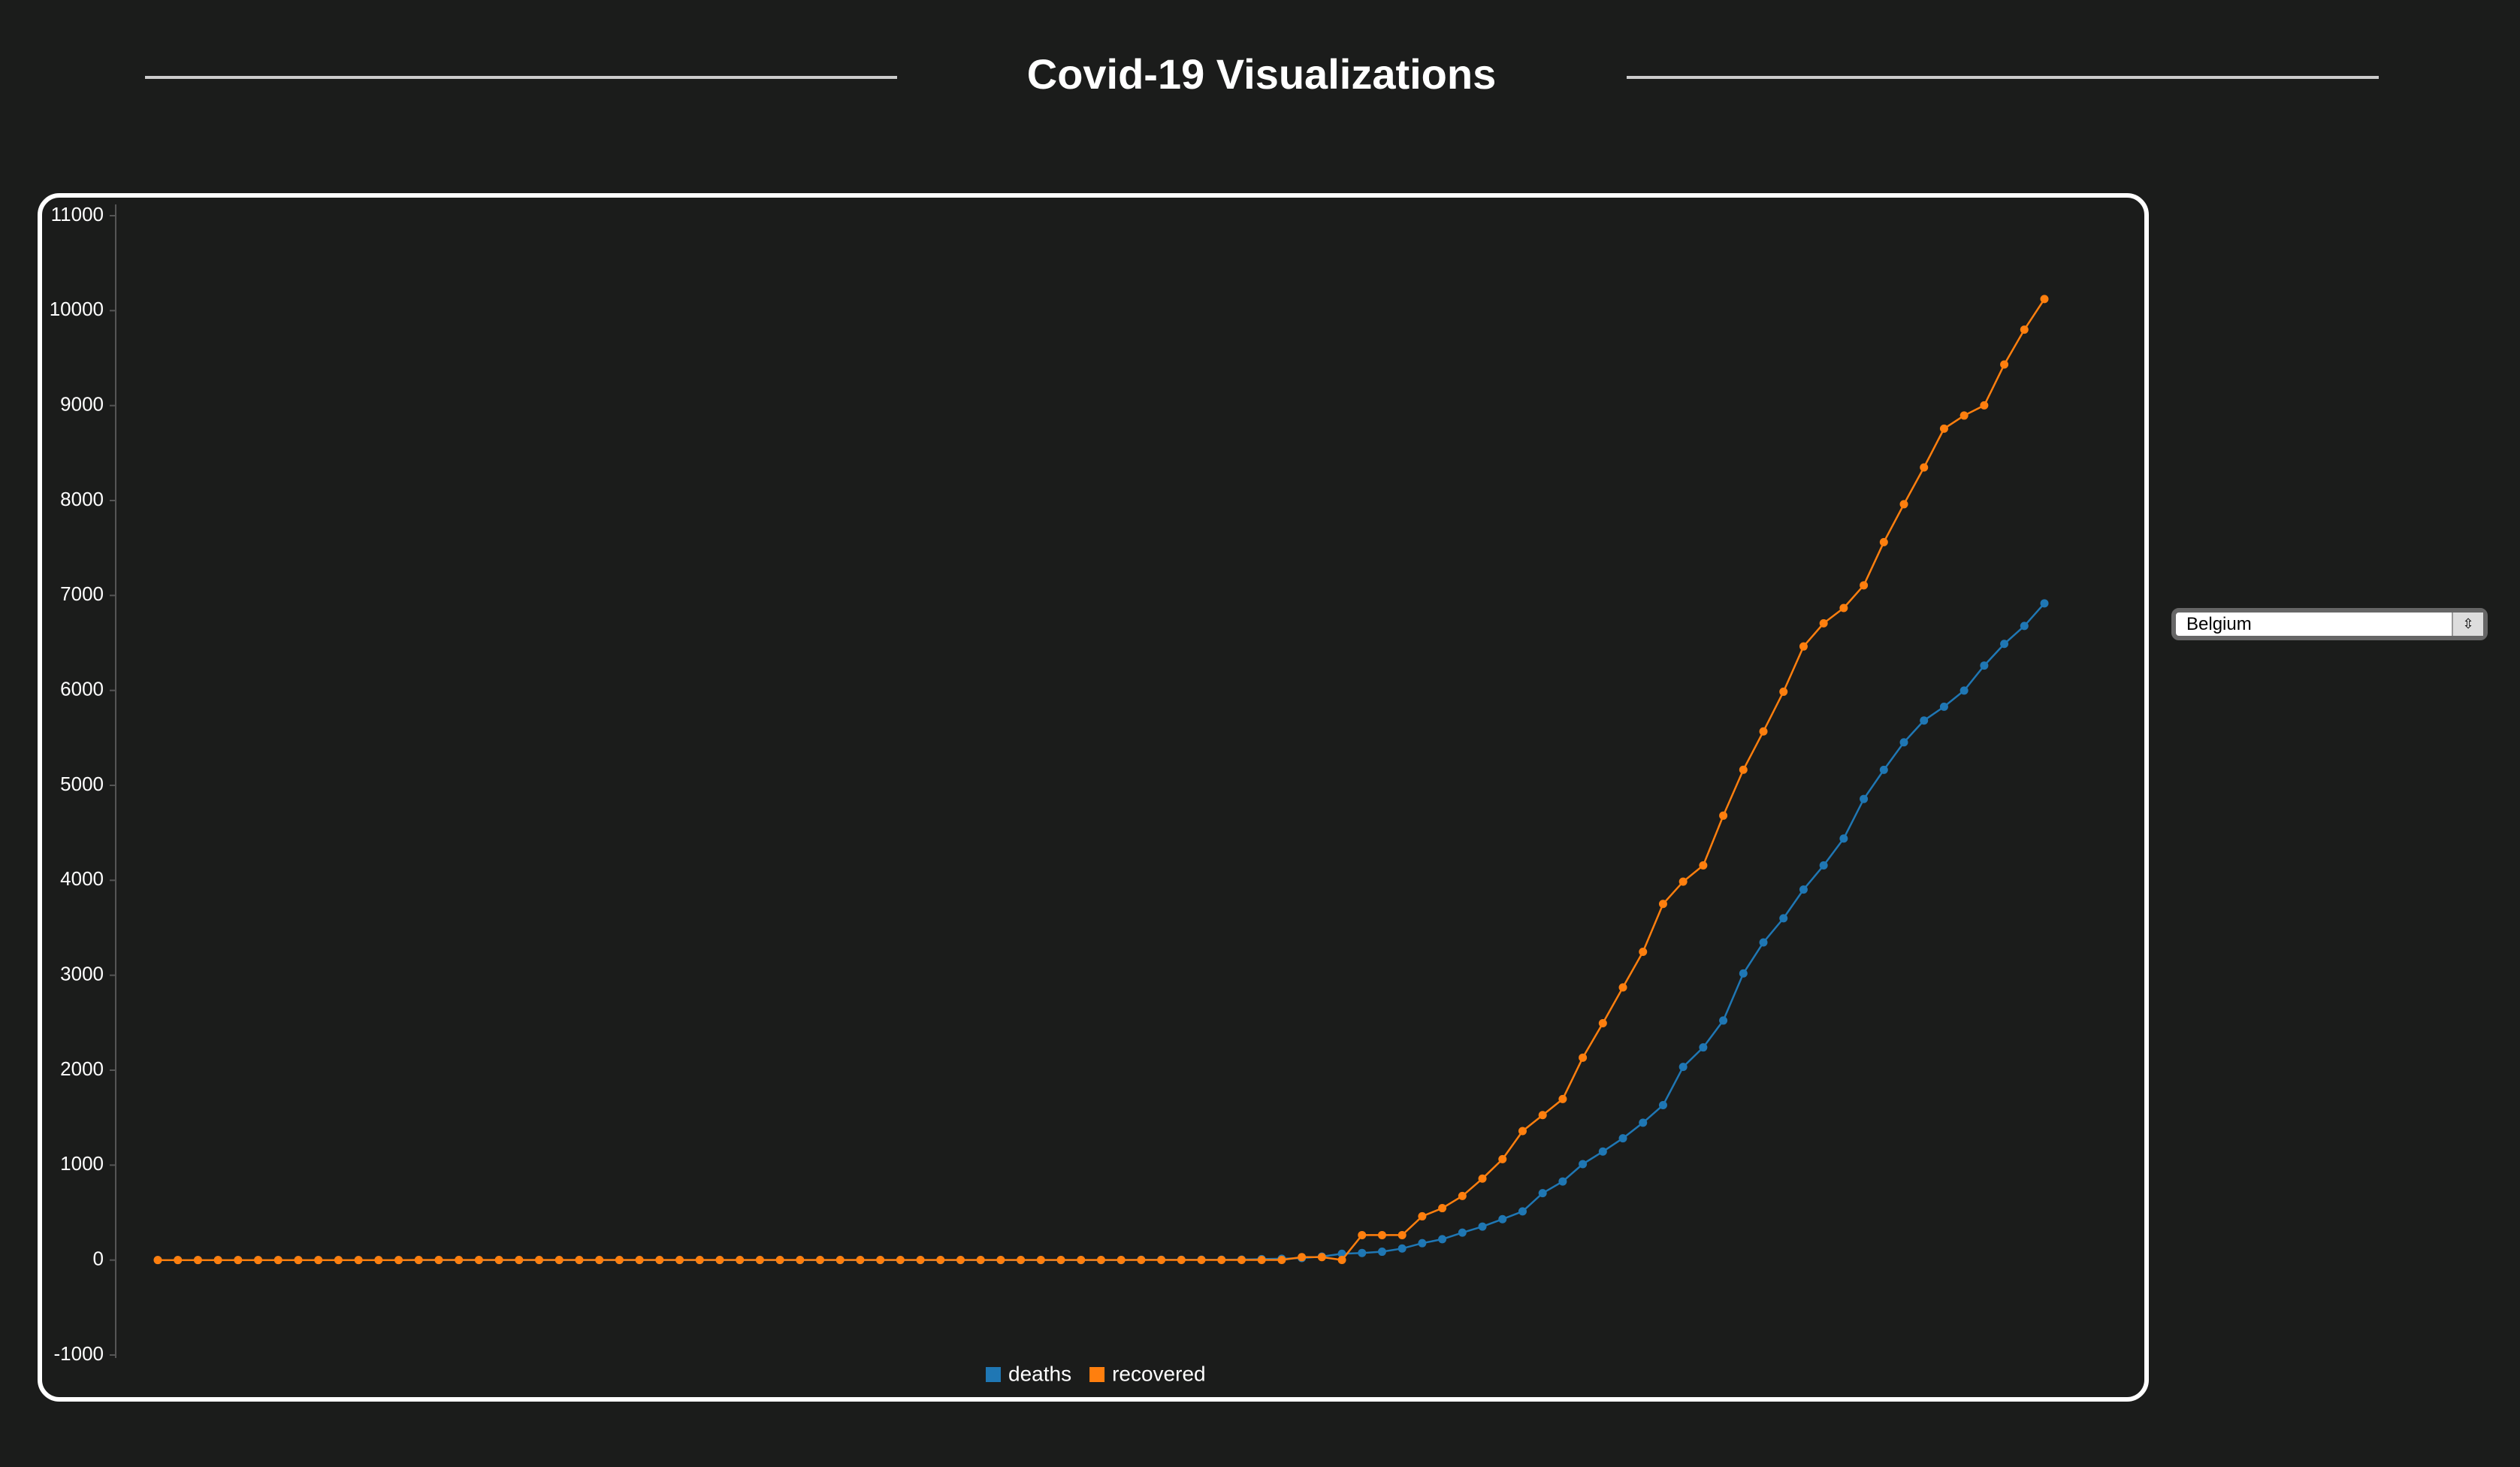 The image size is (2520, 1467). I want to click on y-tick-label: 1000, so click(82, 1163).